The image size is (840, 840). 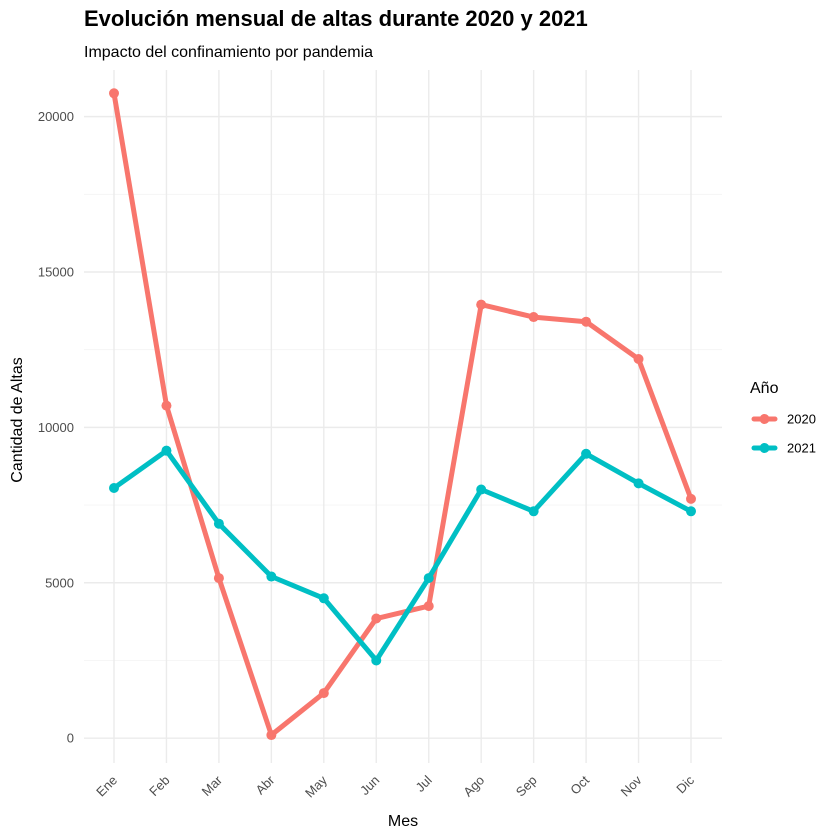 I want to click on legend-item: 2021, so click(x=783, y=448).